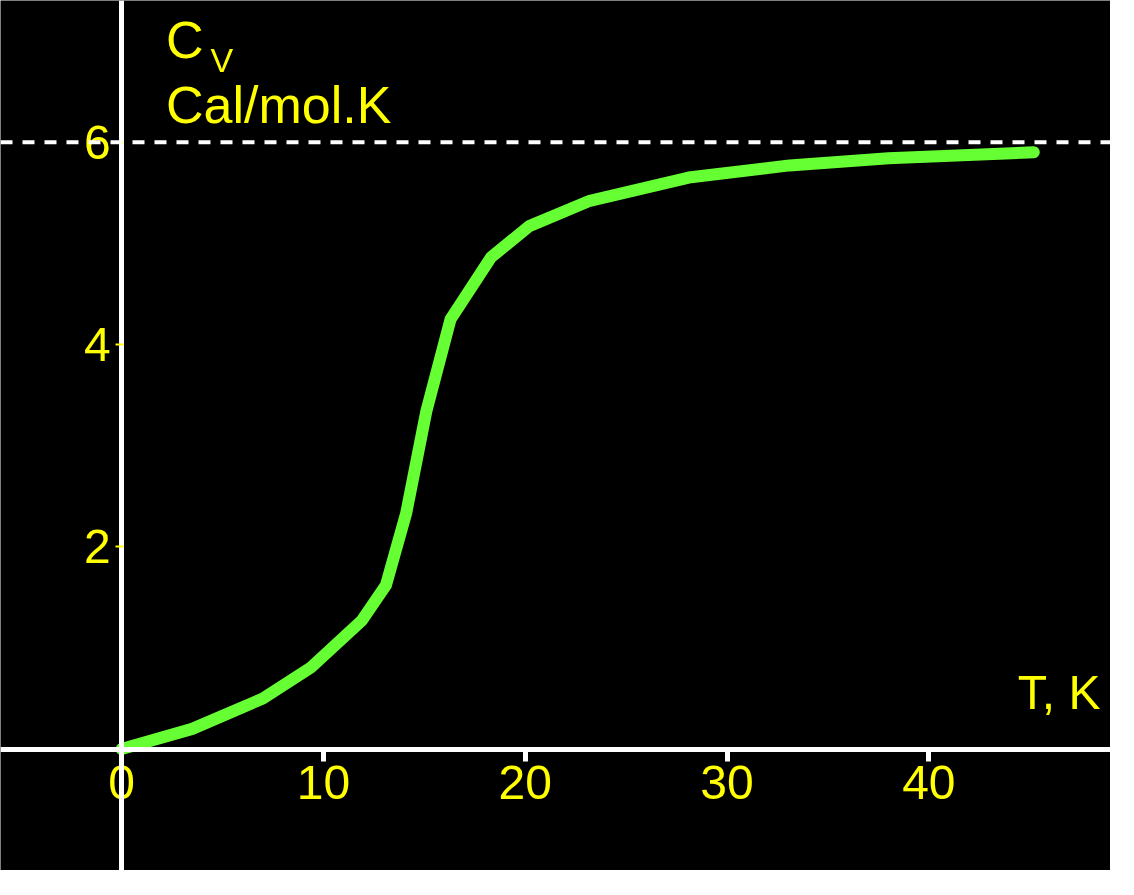  I want to click on x-axis-title: T, K, so click(1059, 692).